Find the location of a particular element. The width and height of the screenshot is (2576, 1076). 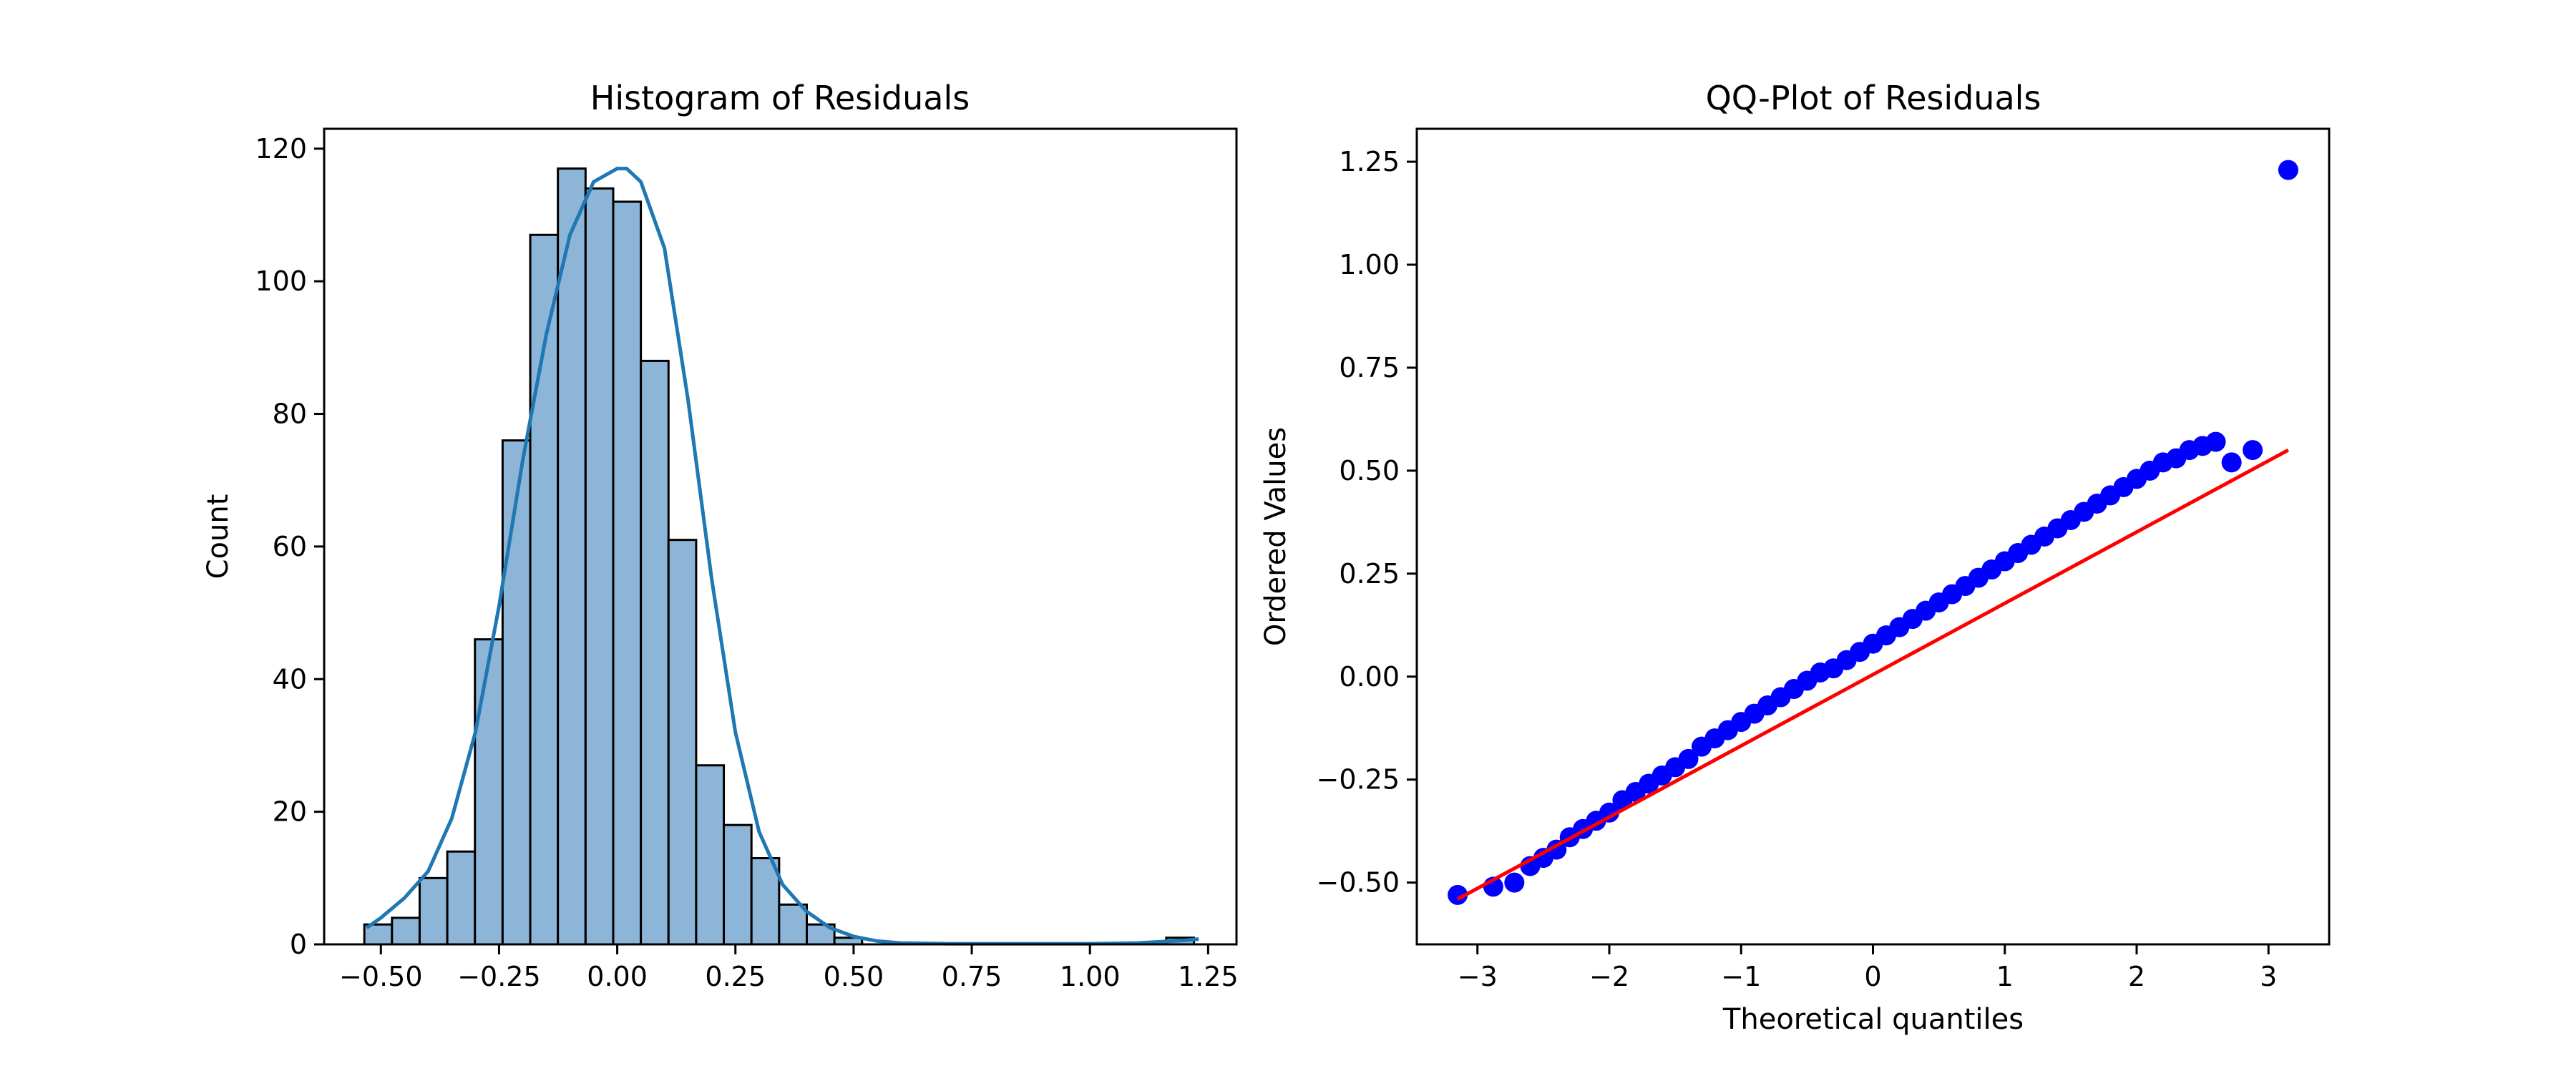

histogram-y-tick-label: 120 is located at coordinates (281, 149).